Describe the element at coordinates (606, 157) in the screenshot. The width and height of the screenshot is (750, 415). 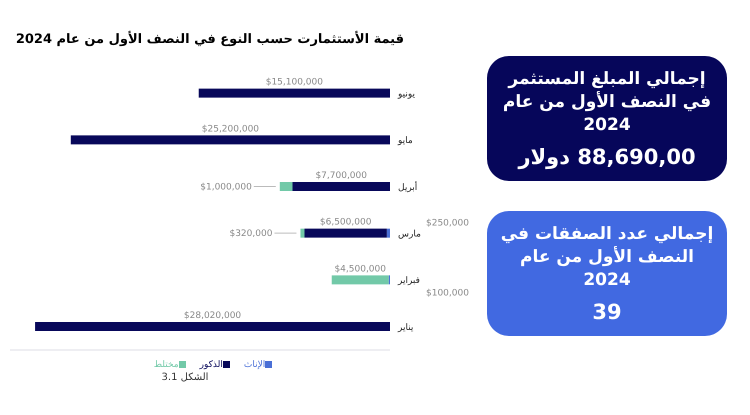
I see `text: 88,690,00 دولار` at that location.